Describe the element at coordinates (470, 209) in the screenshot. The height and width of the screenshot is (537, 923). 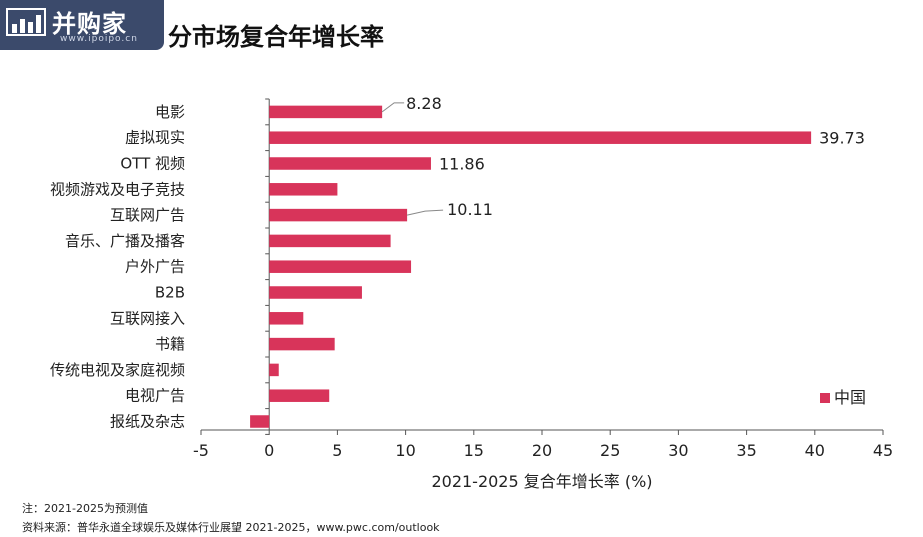
I see `data-label: 10.11` at that location.